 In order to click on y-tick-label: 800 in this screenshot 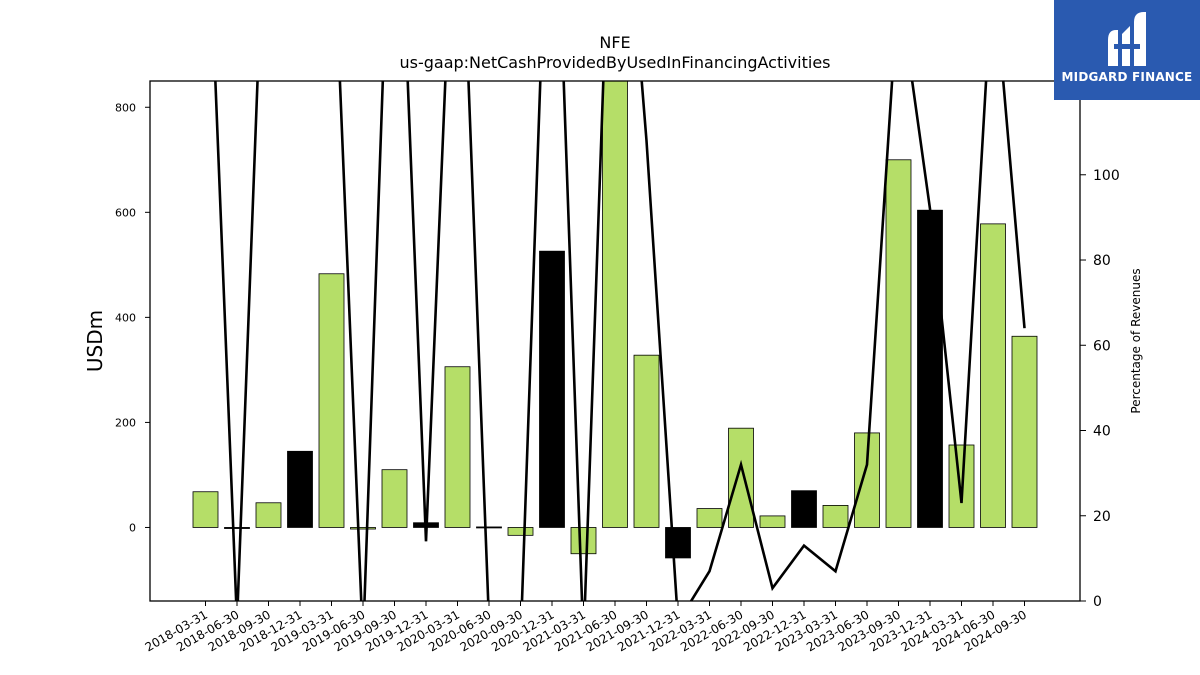, I will do `click(125, 107)`.